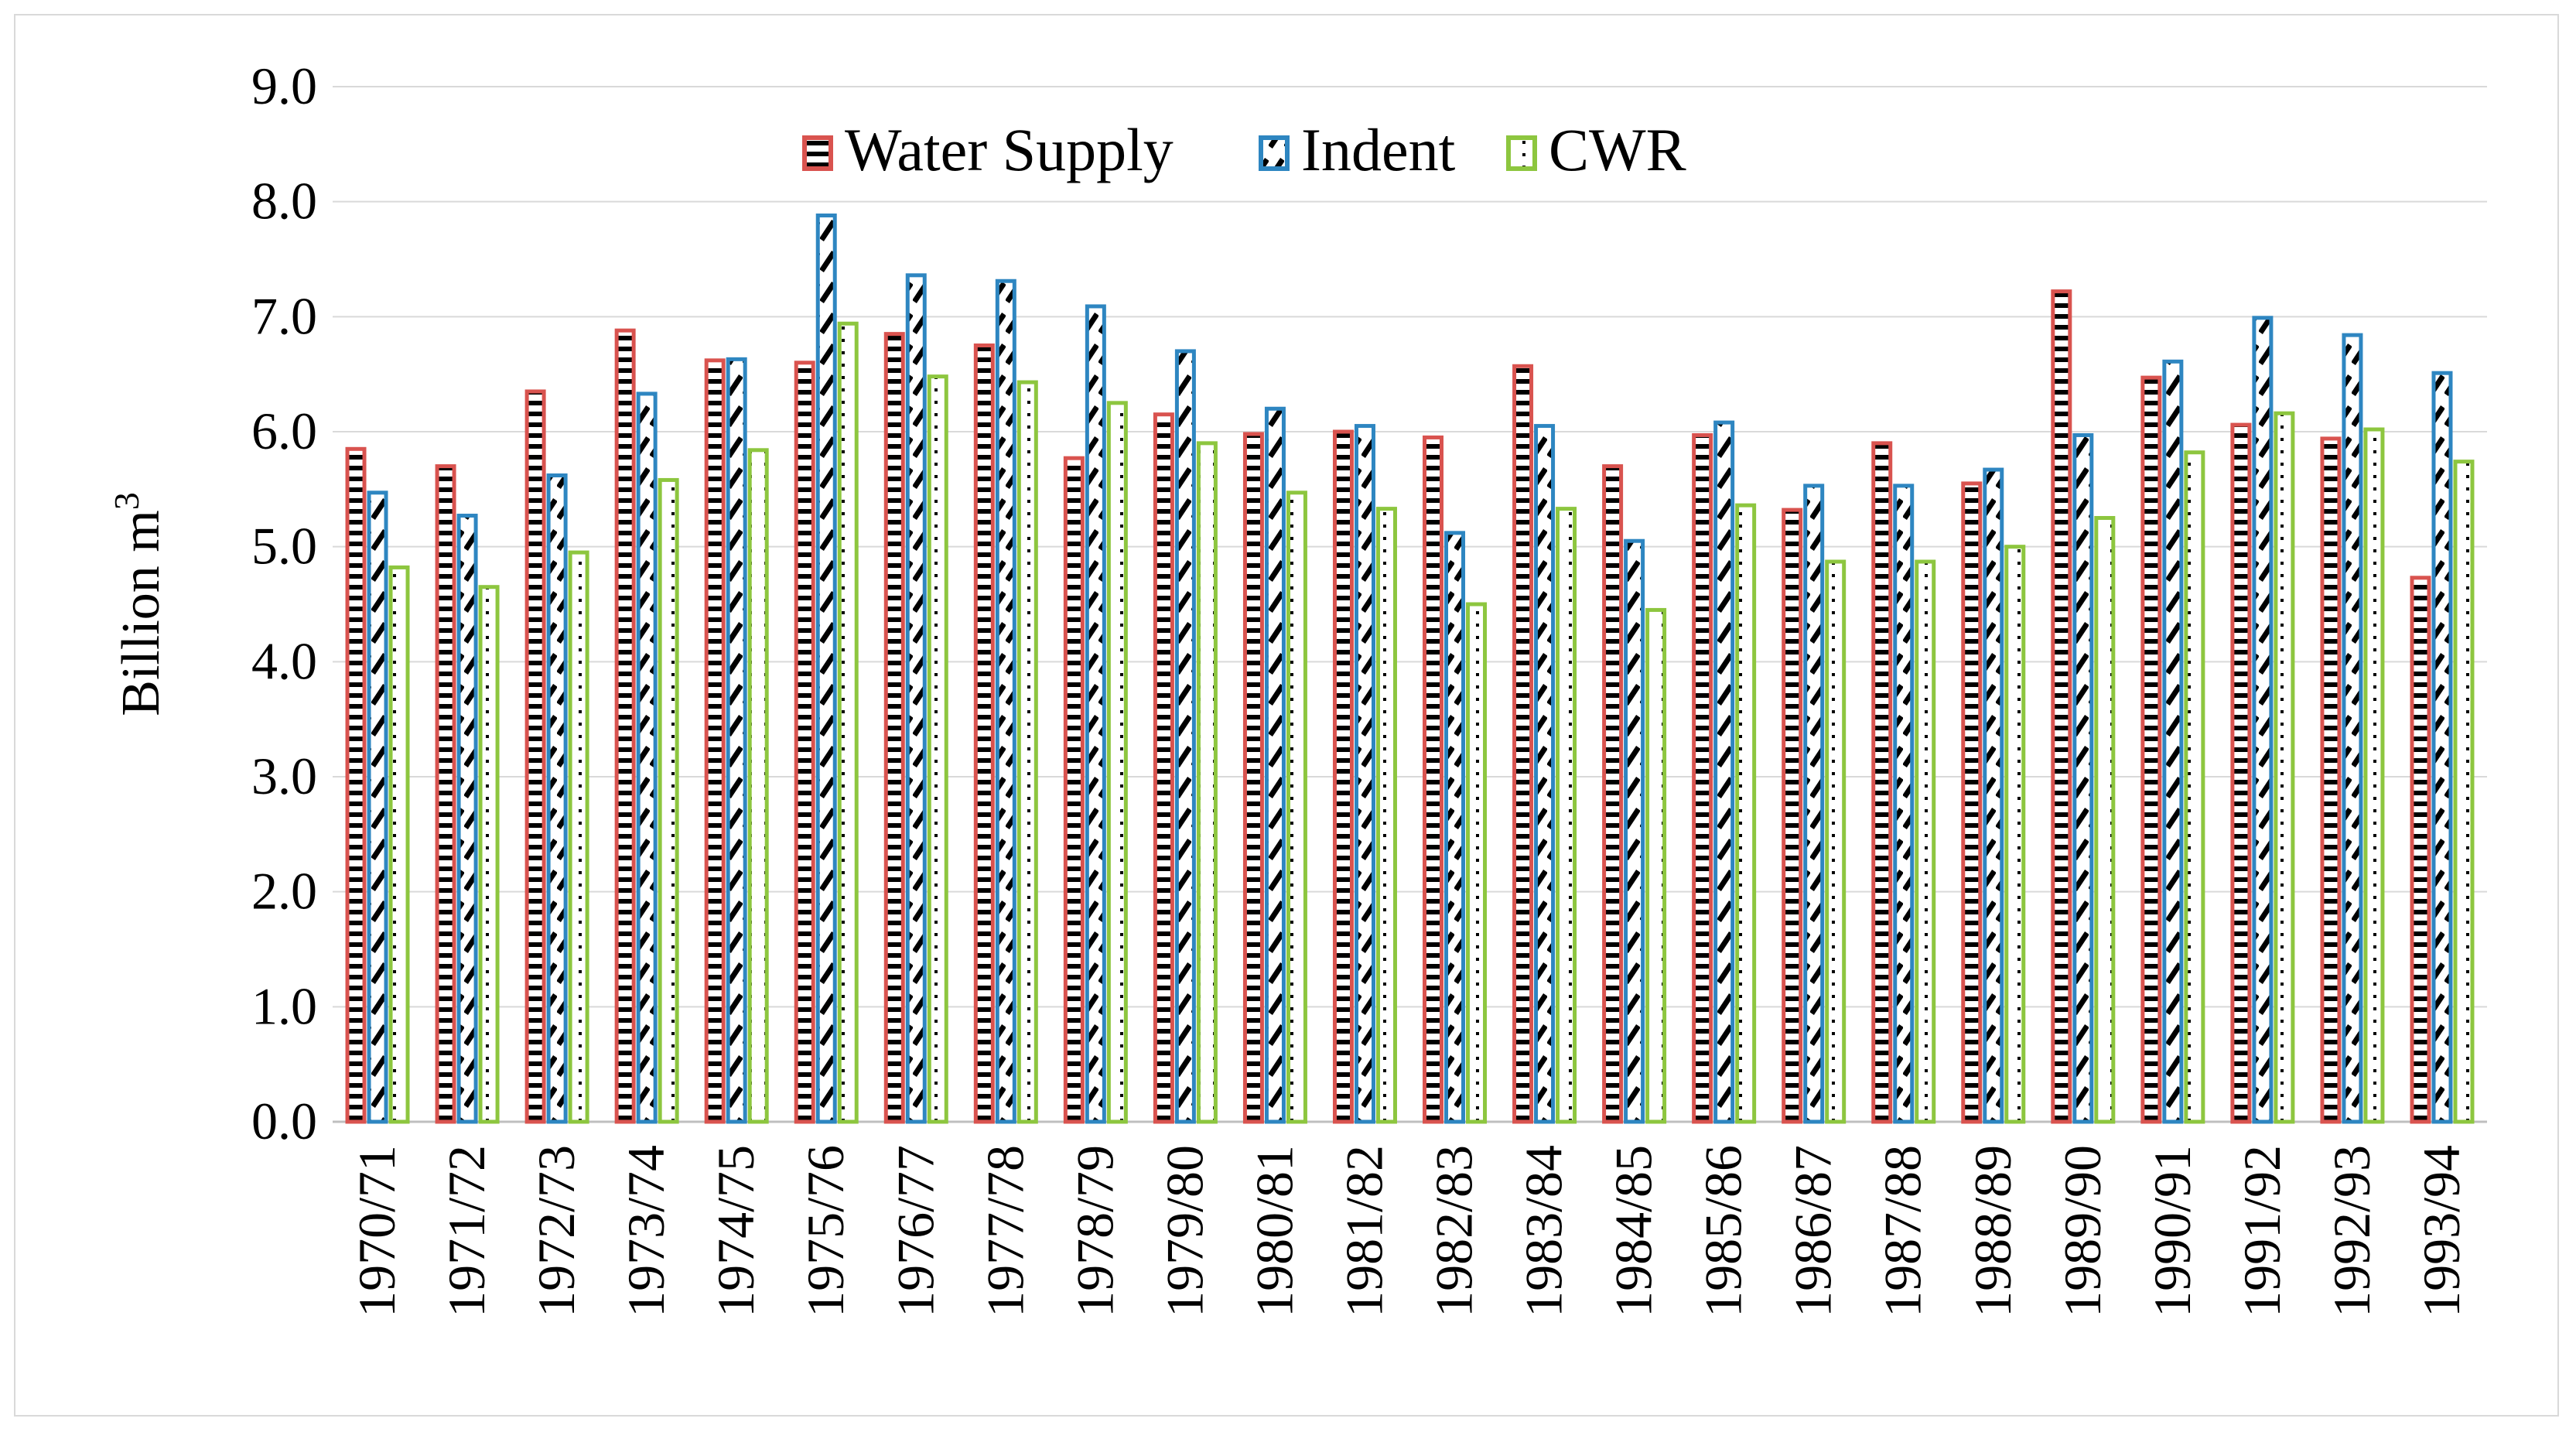 This screenshot has width=2576, height=1432. Describe the element at coordinates (284, 891) in the screenshot. I see `y-tick-label: 2.0` at that location.